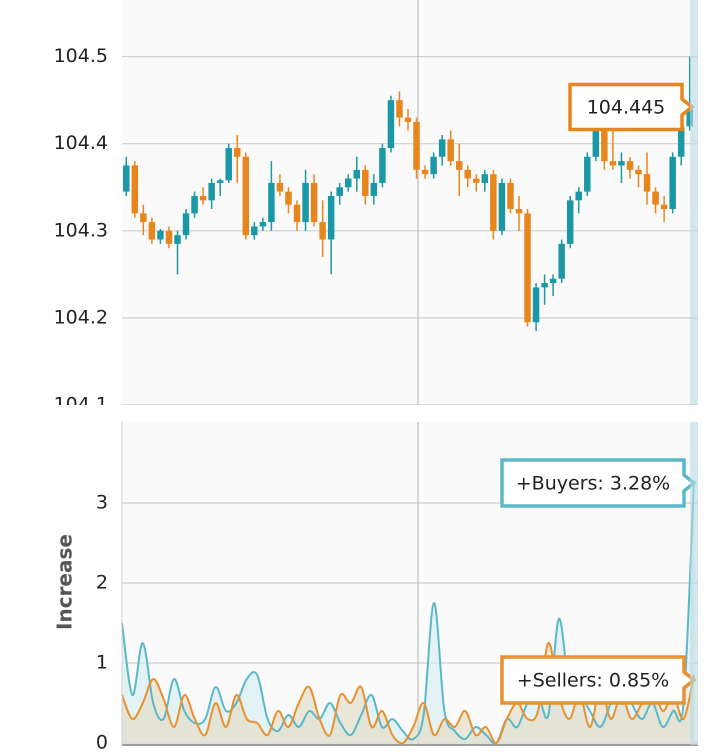 Image resolution: width=720 pixels, height=756 pixels. I want to click on y-tick-label: 104.1, so click(81, 405).